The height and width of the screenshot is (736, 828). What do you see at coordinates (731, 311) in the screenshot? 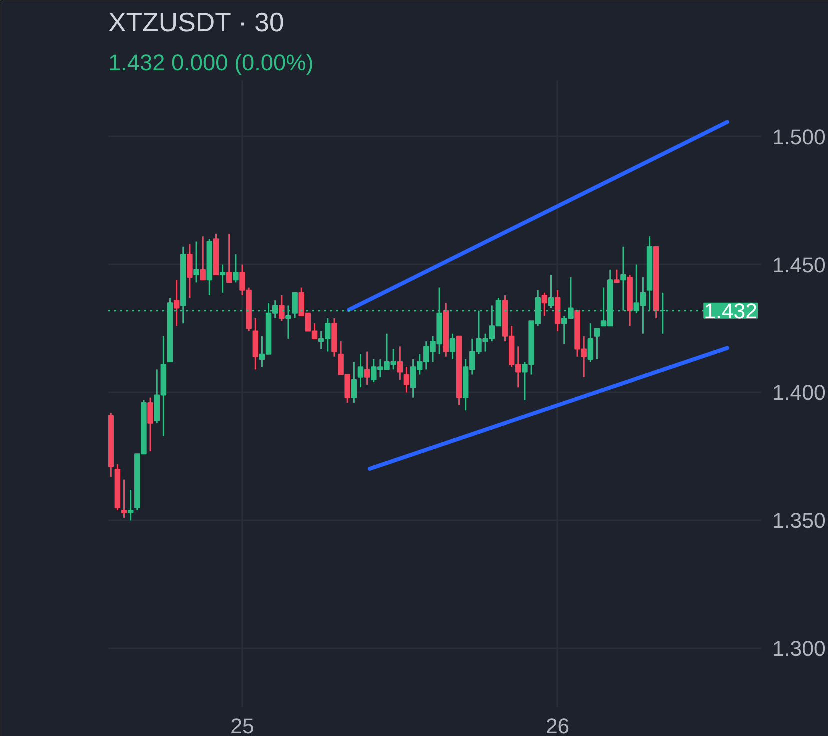
I see `ref-line-label: 1.432` at bounding box center [731, 311].